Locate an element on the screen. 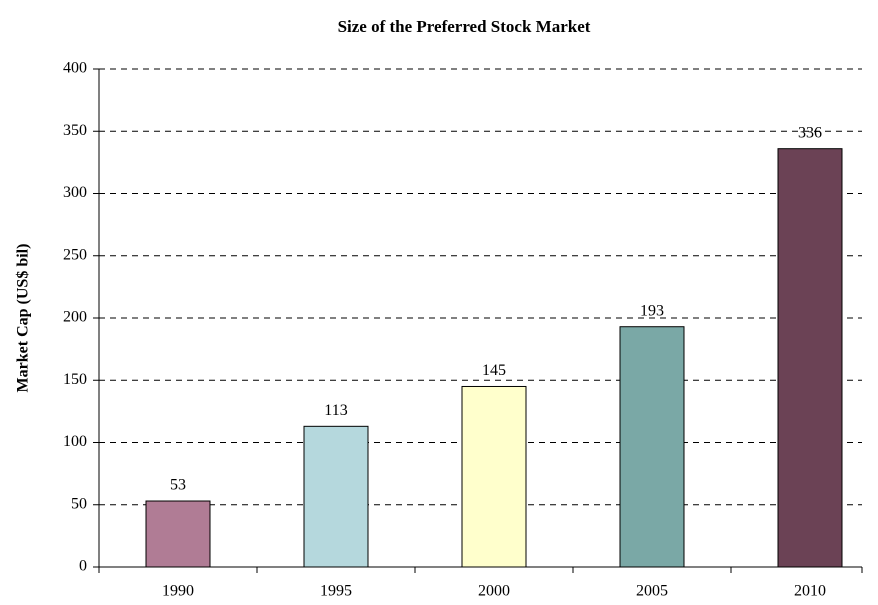 The image size is (878, 605). data-label: 193 is located at coordinates (652, 310).